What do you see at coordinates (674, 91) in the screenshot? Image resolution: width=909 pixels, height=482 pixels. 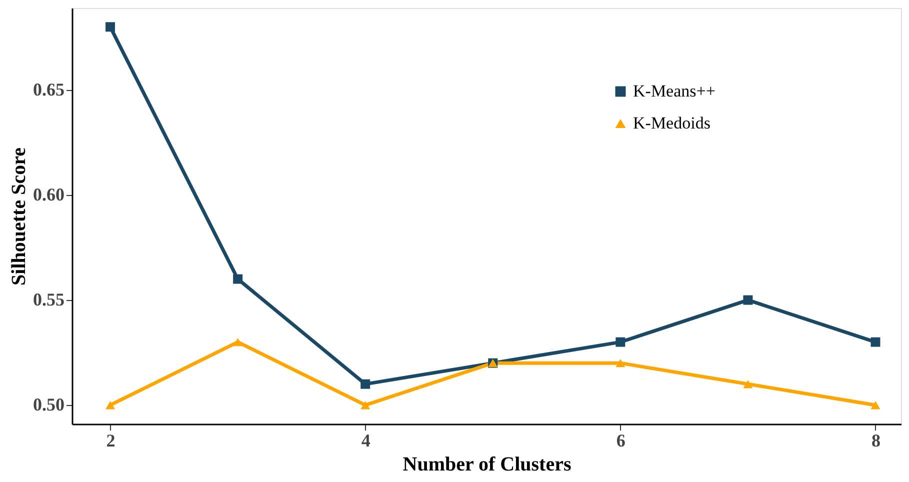 I see `legend-label: K-Means++` at bounding box center [674, 91].